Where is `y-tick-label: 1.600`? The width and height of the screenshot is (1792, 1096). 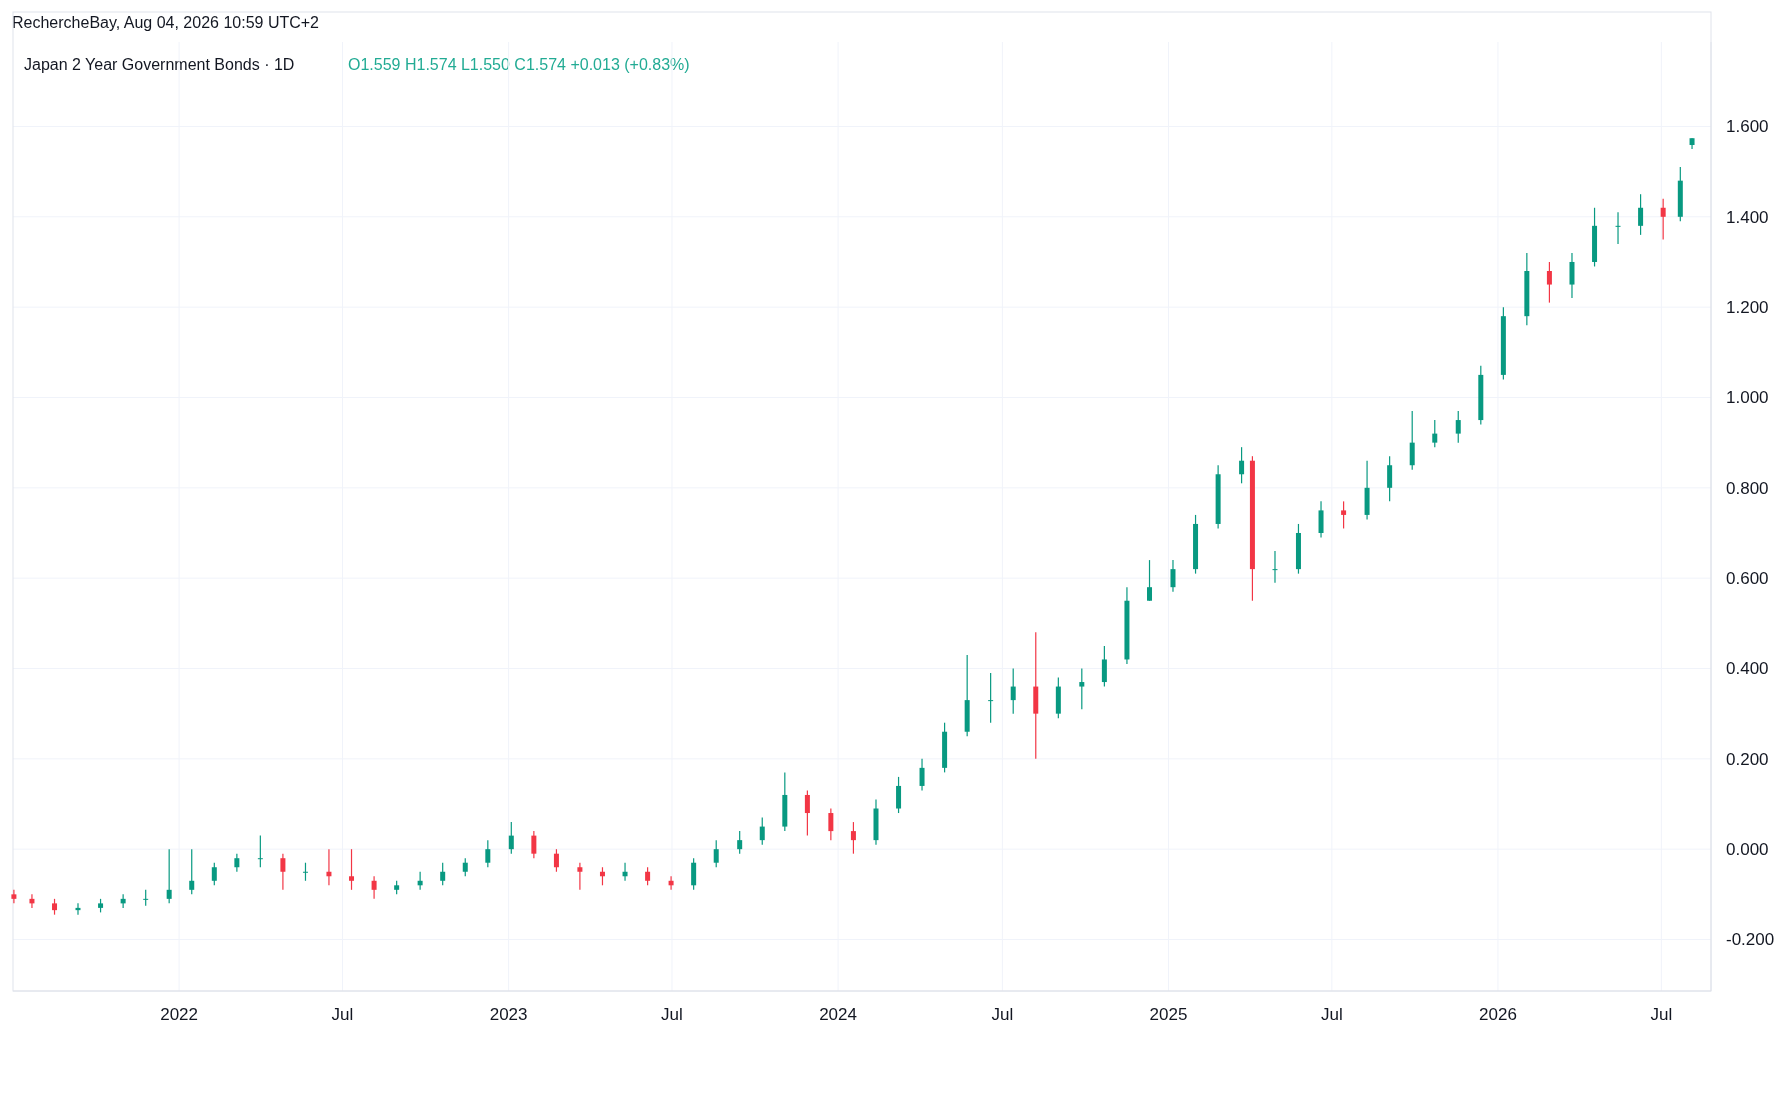
y-tick-label: 1.600 is located at coordinates (1747, 127).